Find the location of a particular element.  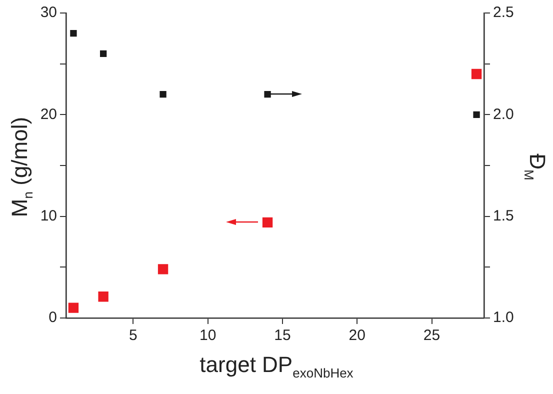

y2-tick-label: 2.0 is located at coordinates (503, 114).